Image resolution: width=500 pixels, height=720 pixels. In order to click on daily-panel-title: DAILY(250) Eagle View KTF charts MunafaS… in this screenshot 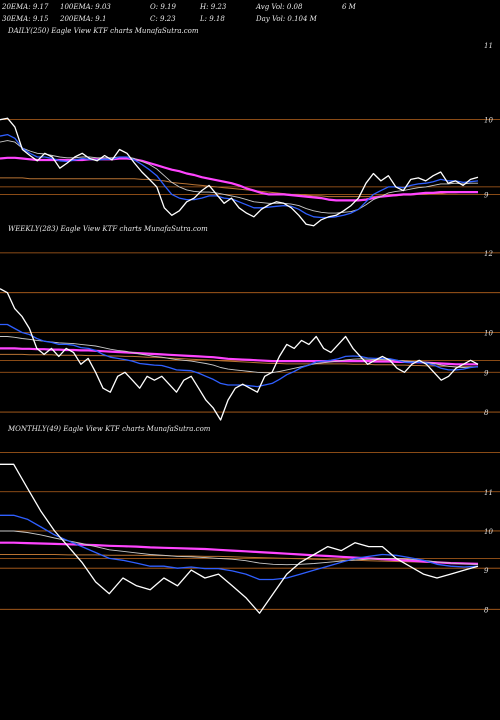, I will do `click(103, 31)`.